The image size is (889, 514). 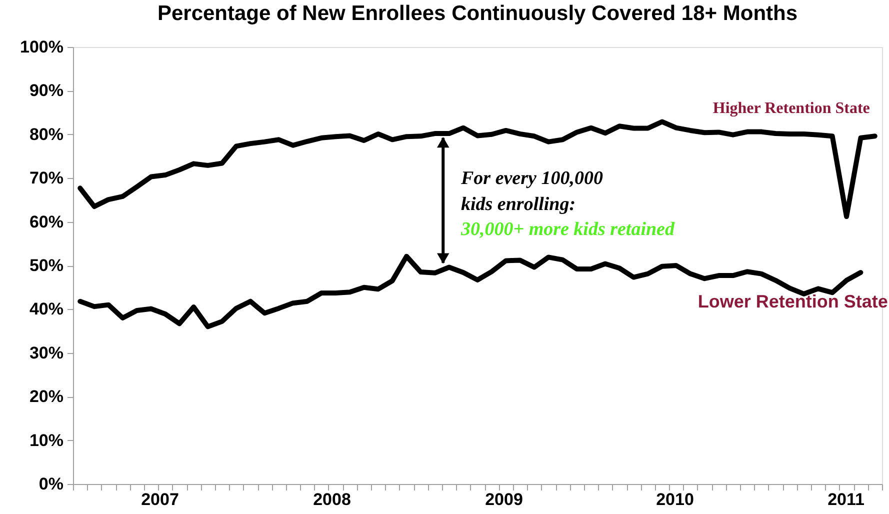 I want to click on y-tick-label: 100%, so click(x=42, y=47).